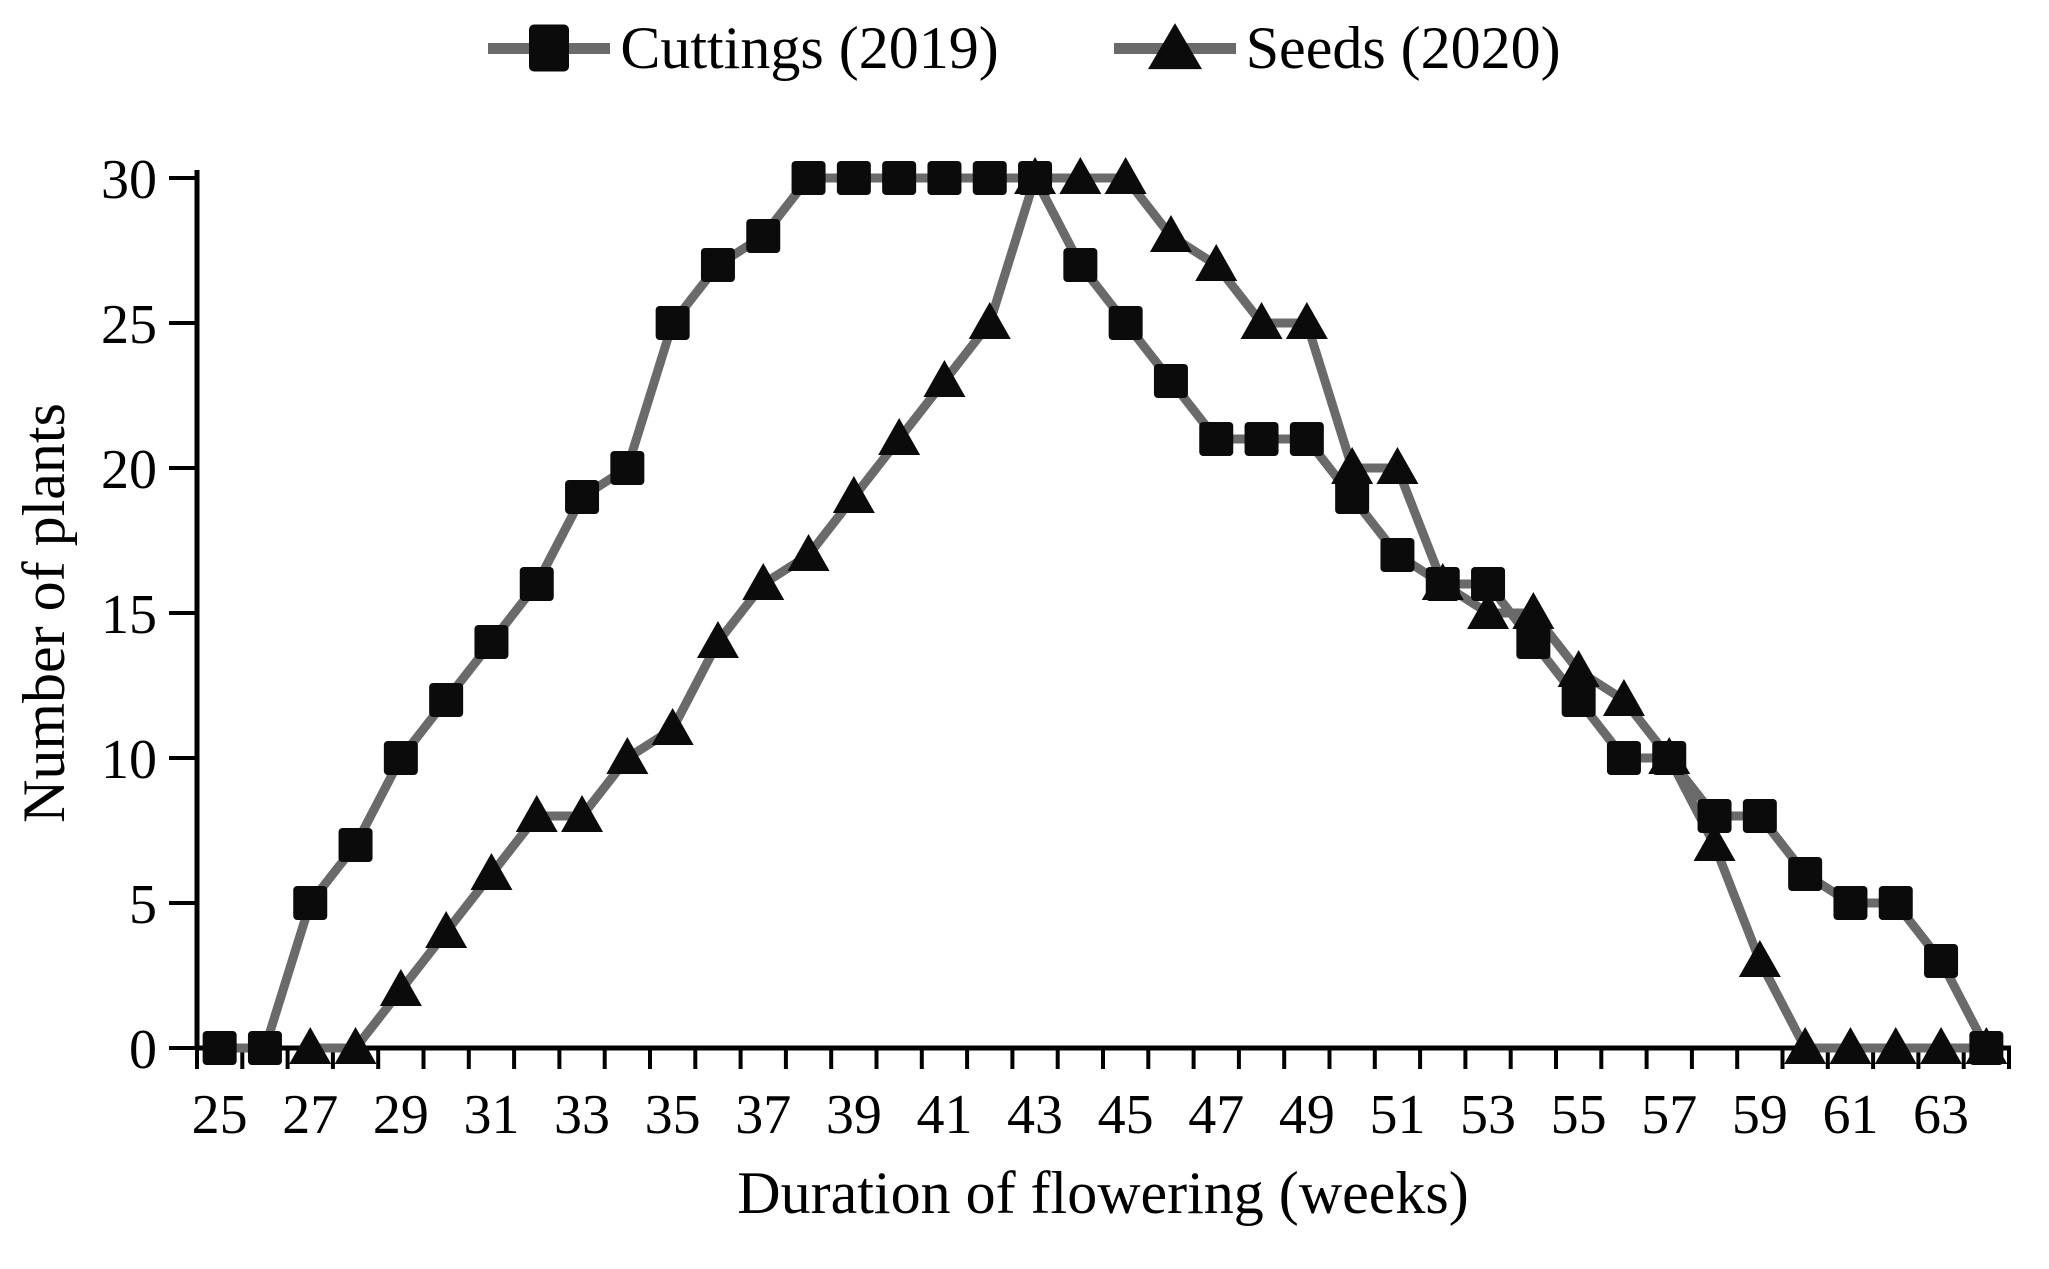  Describe the element at coordinates (582, 1115) in the screenshot. I see `x-tick-label: 33` at that location.